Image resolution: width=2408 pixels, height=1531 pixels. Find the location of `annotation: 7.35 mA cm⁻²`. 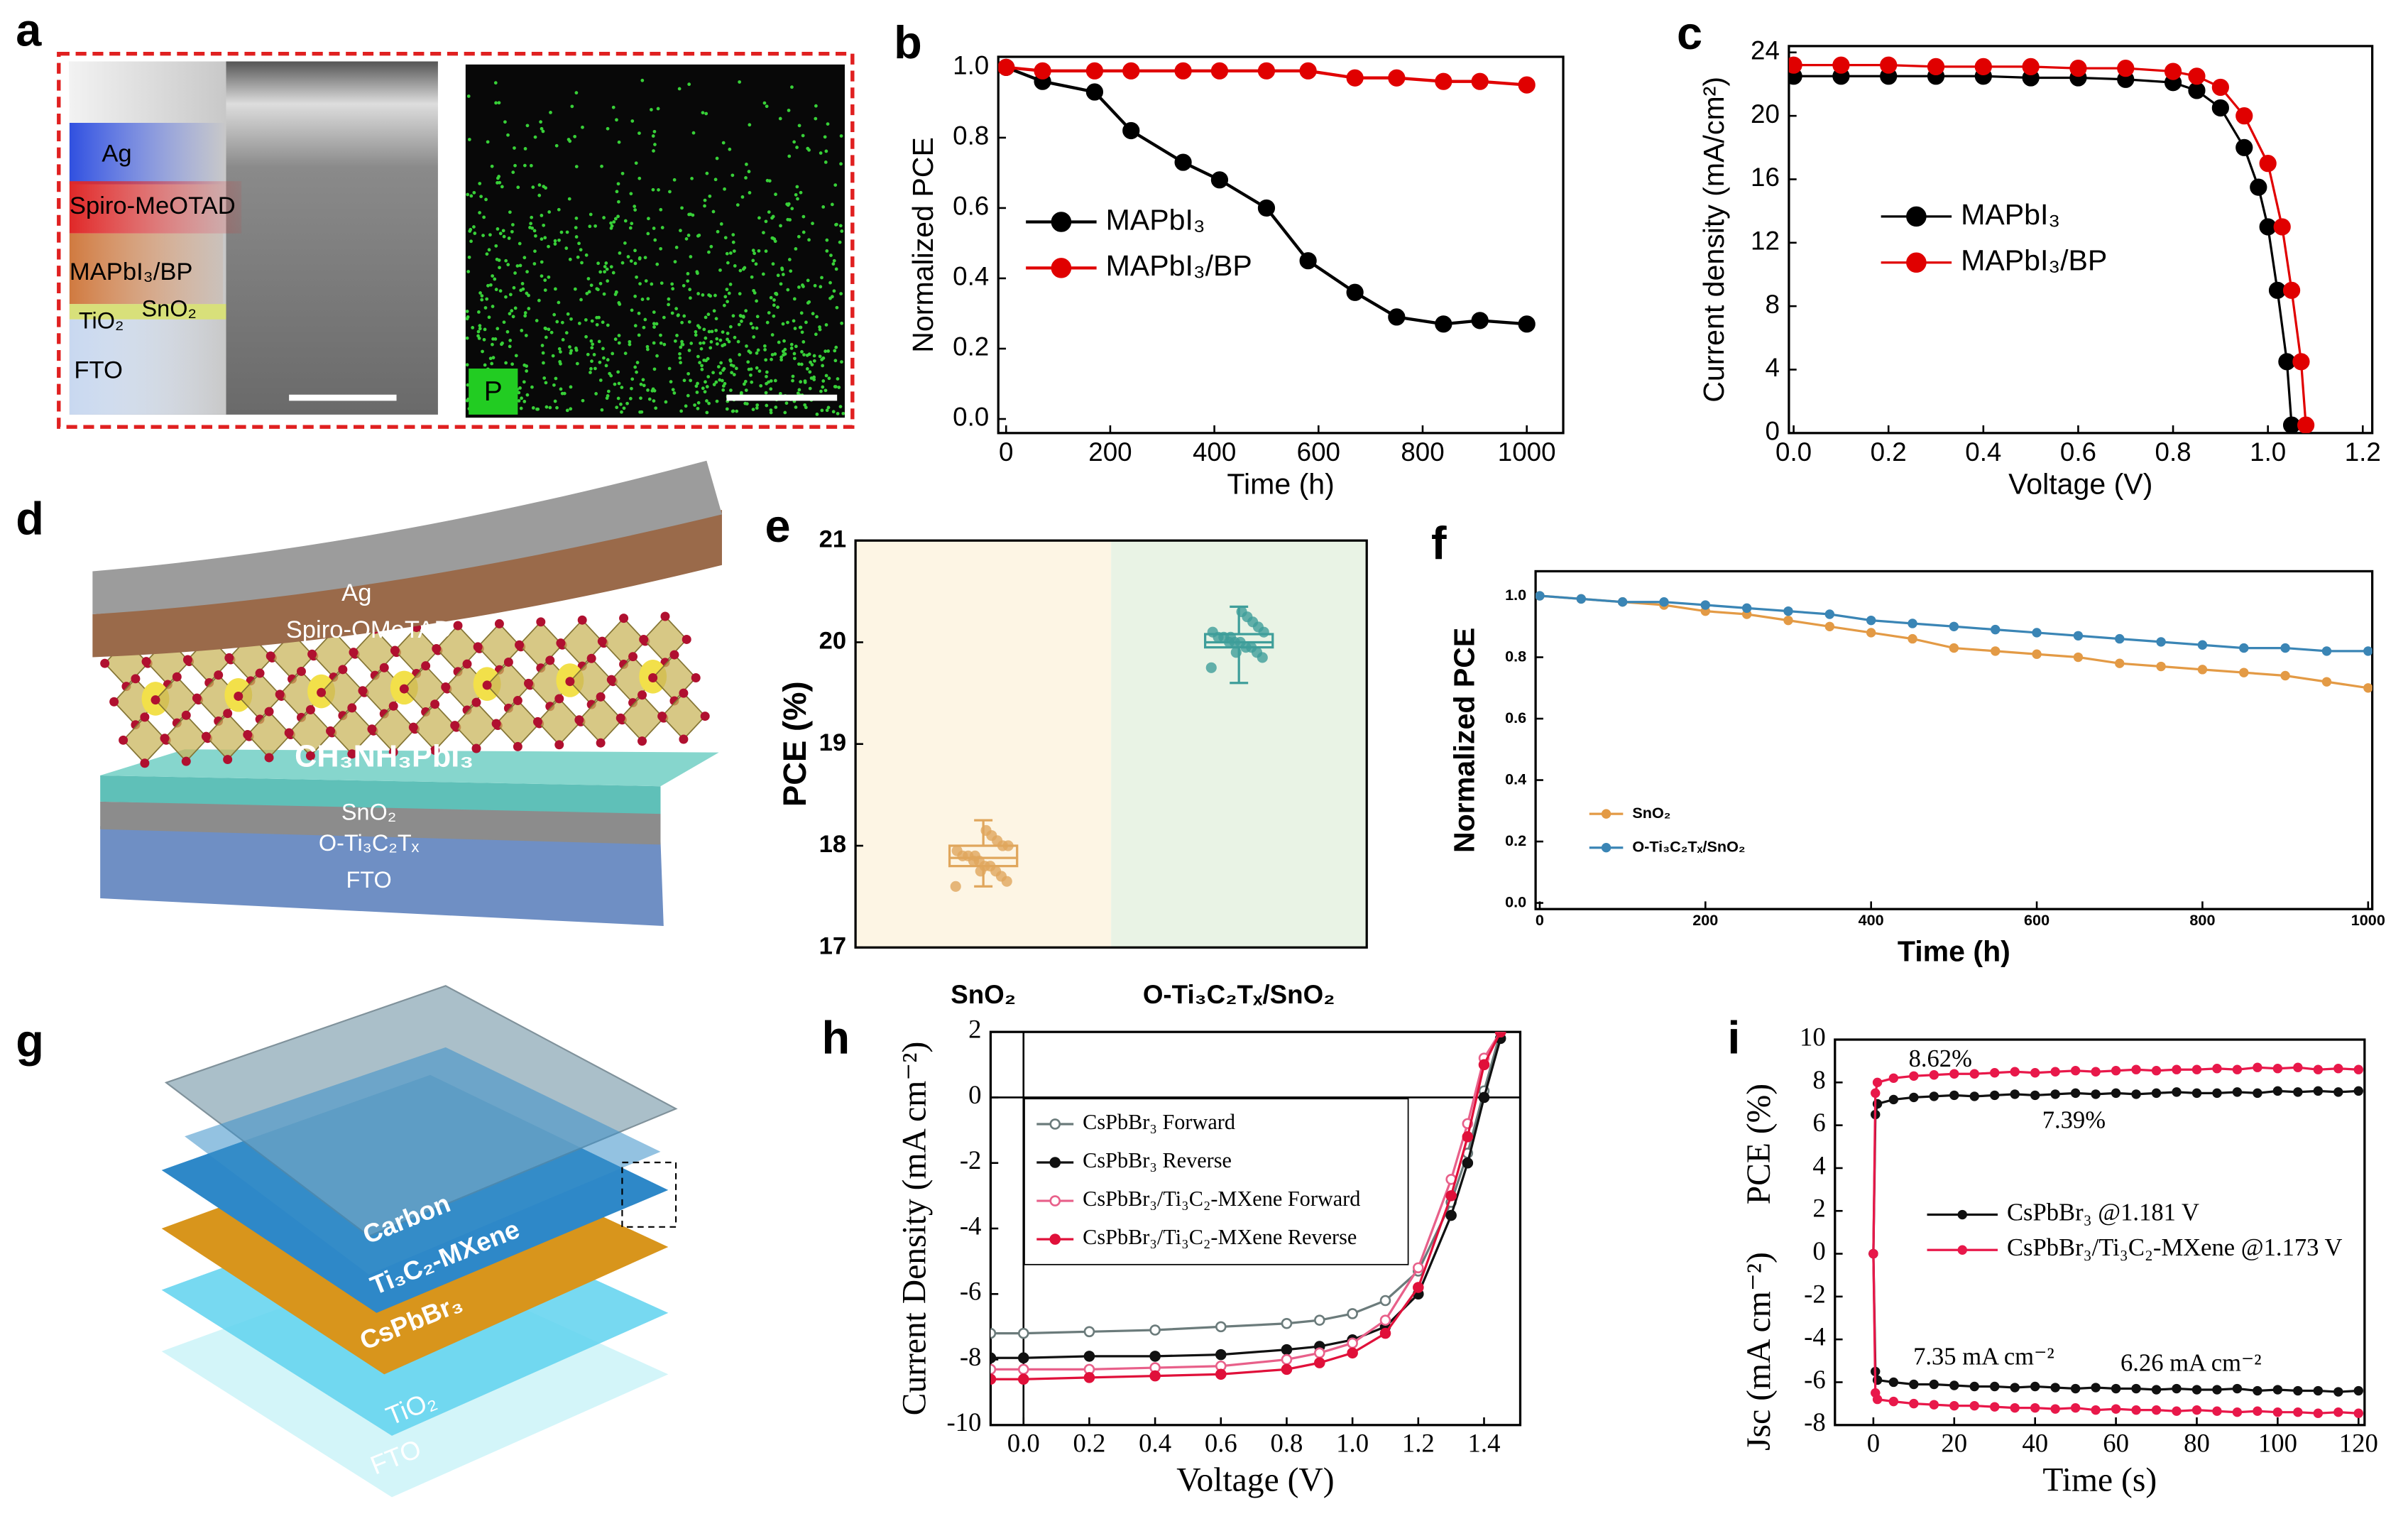

annotation: 7.35 mA cm⁻² is located at coordinates (1983, 1357).